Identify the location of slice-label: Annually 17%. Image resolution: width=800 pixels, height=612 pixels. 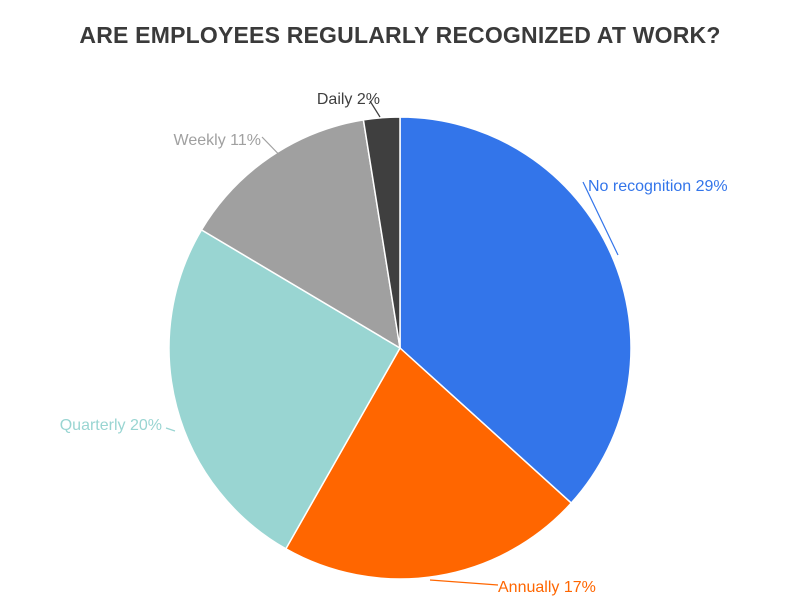
(547, 587).